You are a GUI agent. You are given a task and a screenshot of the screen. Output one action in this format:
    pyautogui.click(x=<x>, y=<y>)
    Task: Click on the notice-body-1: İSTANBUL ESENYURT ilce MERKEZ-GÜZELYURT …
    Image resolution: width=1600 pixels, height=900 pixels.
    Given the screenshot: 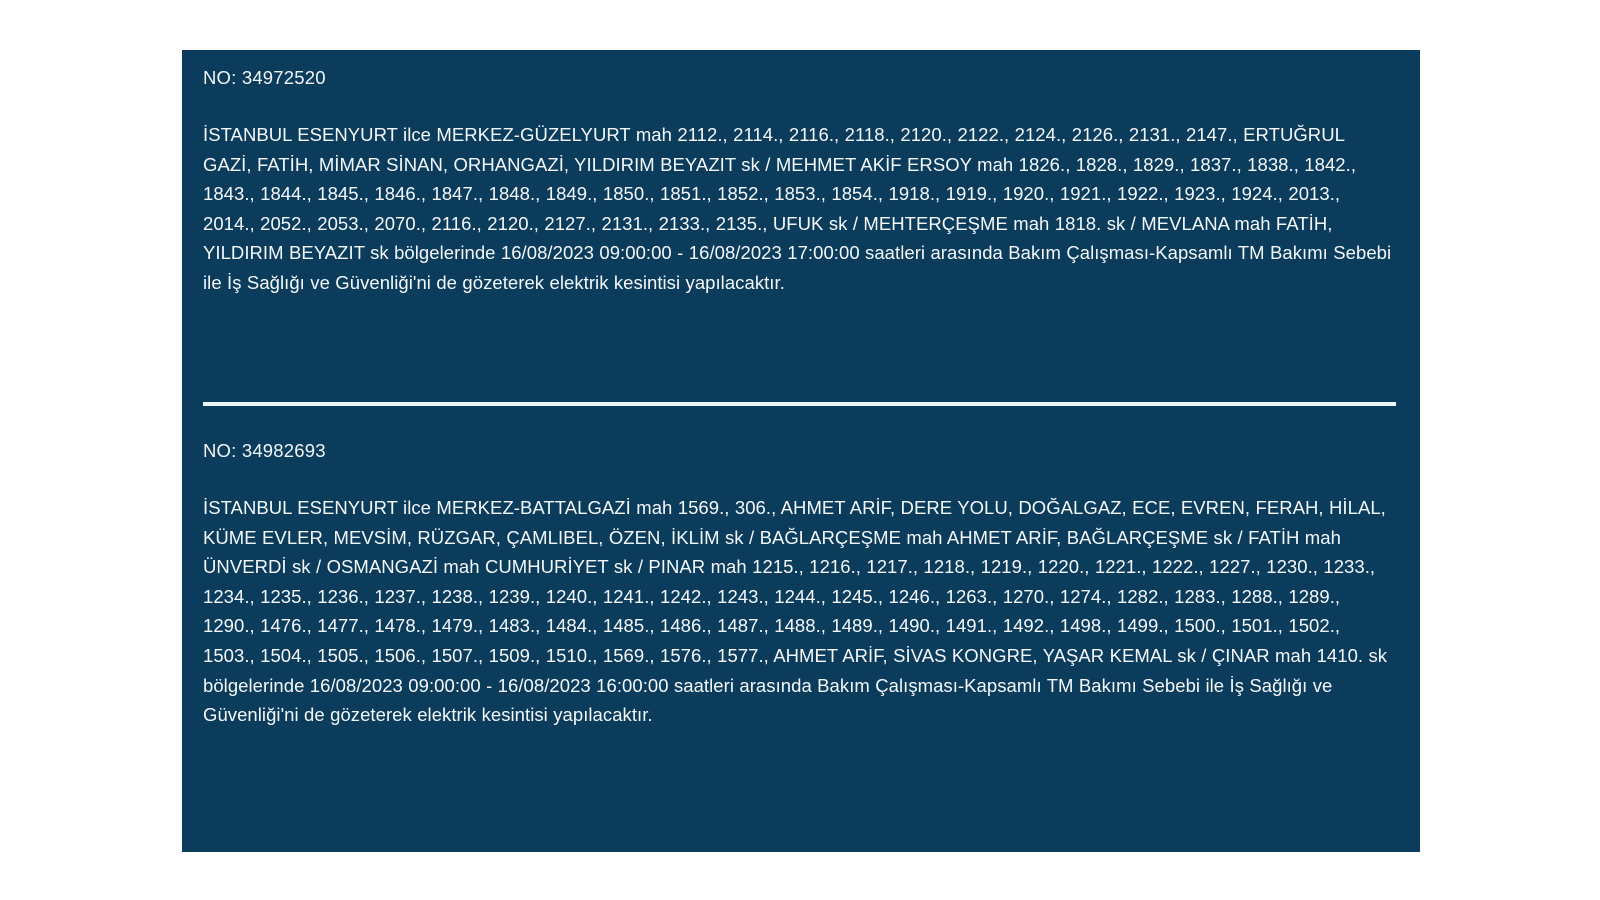 What is the action you would take?
    pyautogui.click(x=797, y=208)
    